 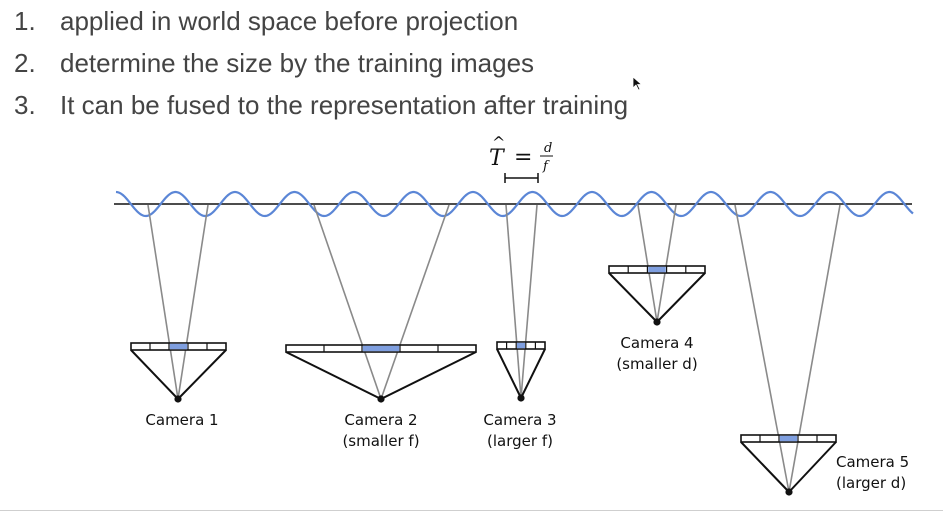 What do you see at coordinates (548, 148) in the screenshot?
I see `equation-numerator: d` at bounding box center [548, 148].